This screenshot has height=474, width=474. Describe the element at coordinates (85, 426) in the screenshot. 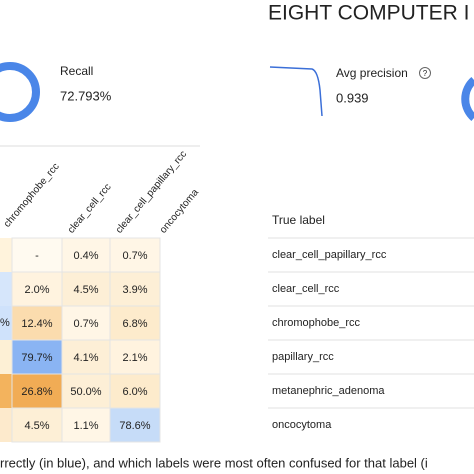

I see `cell-text: 1.1%` at that location.